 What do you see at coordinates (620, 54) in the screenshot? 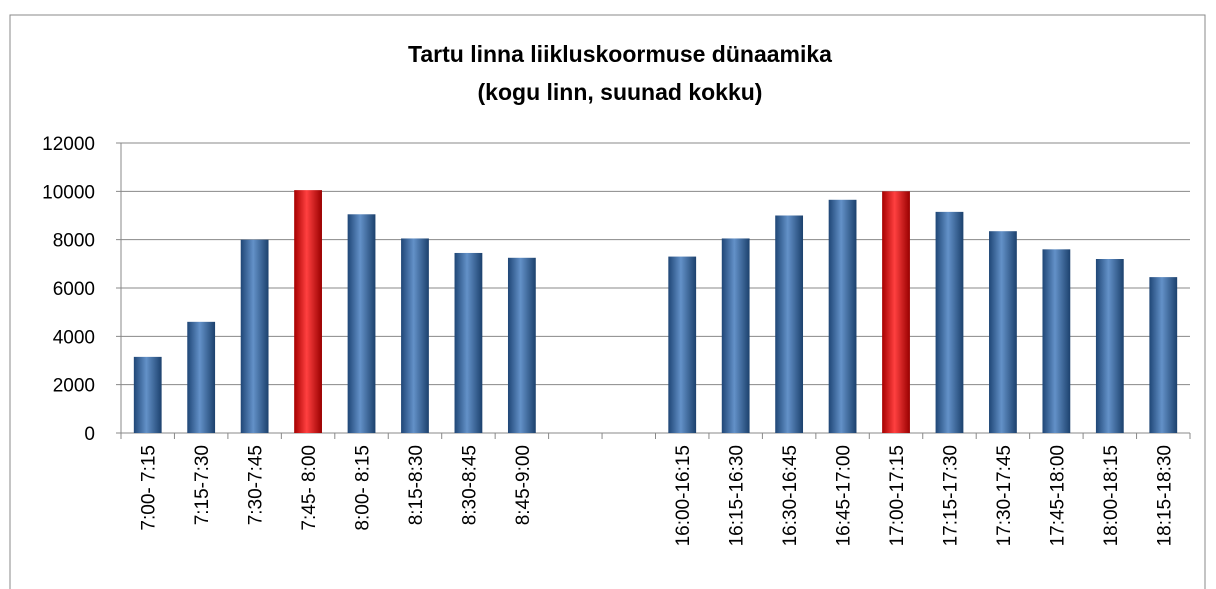
I see `chart-title: Tartu linna liikluskoormuse dünaamika` at bounding box center [620, 54].